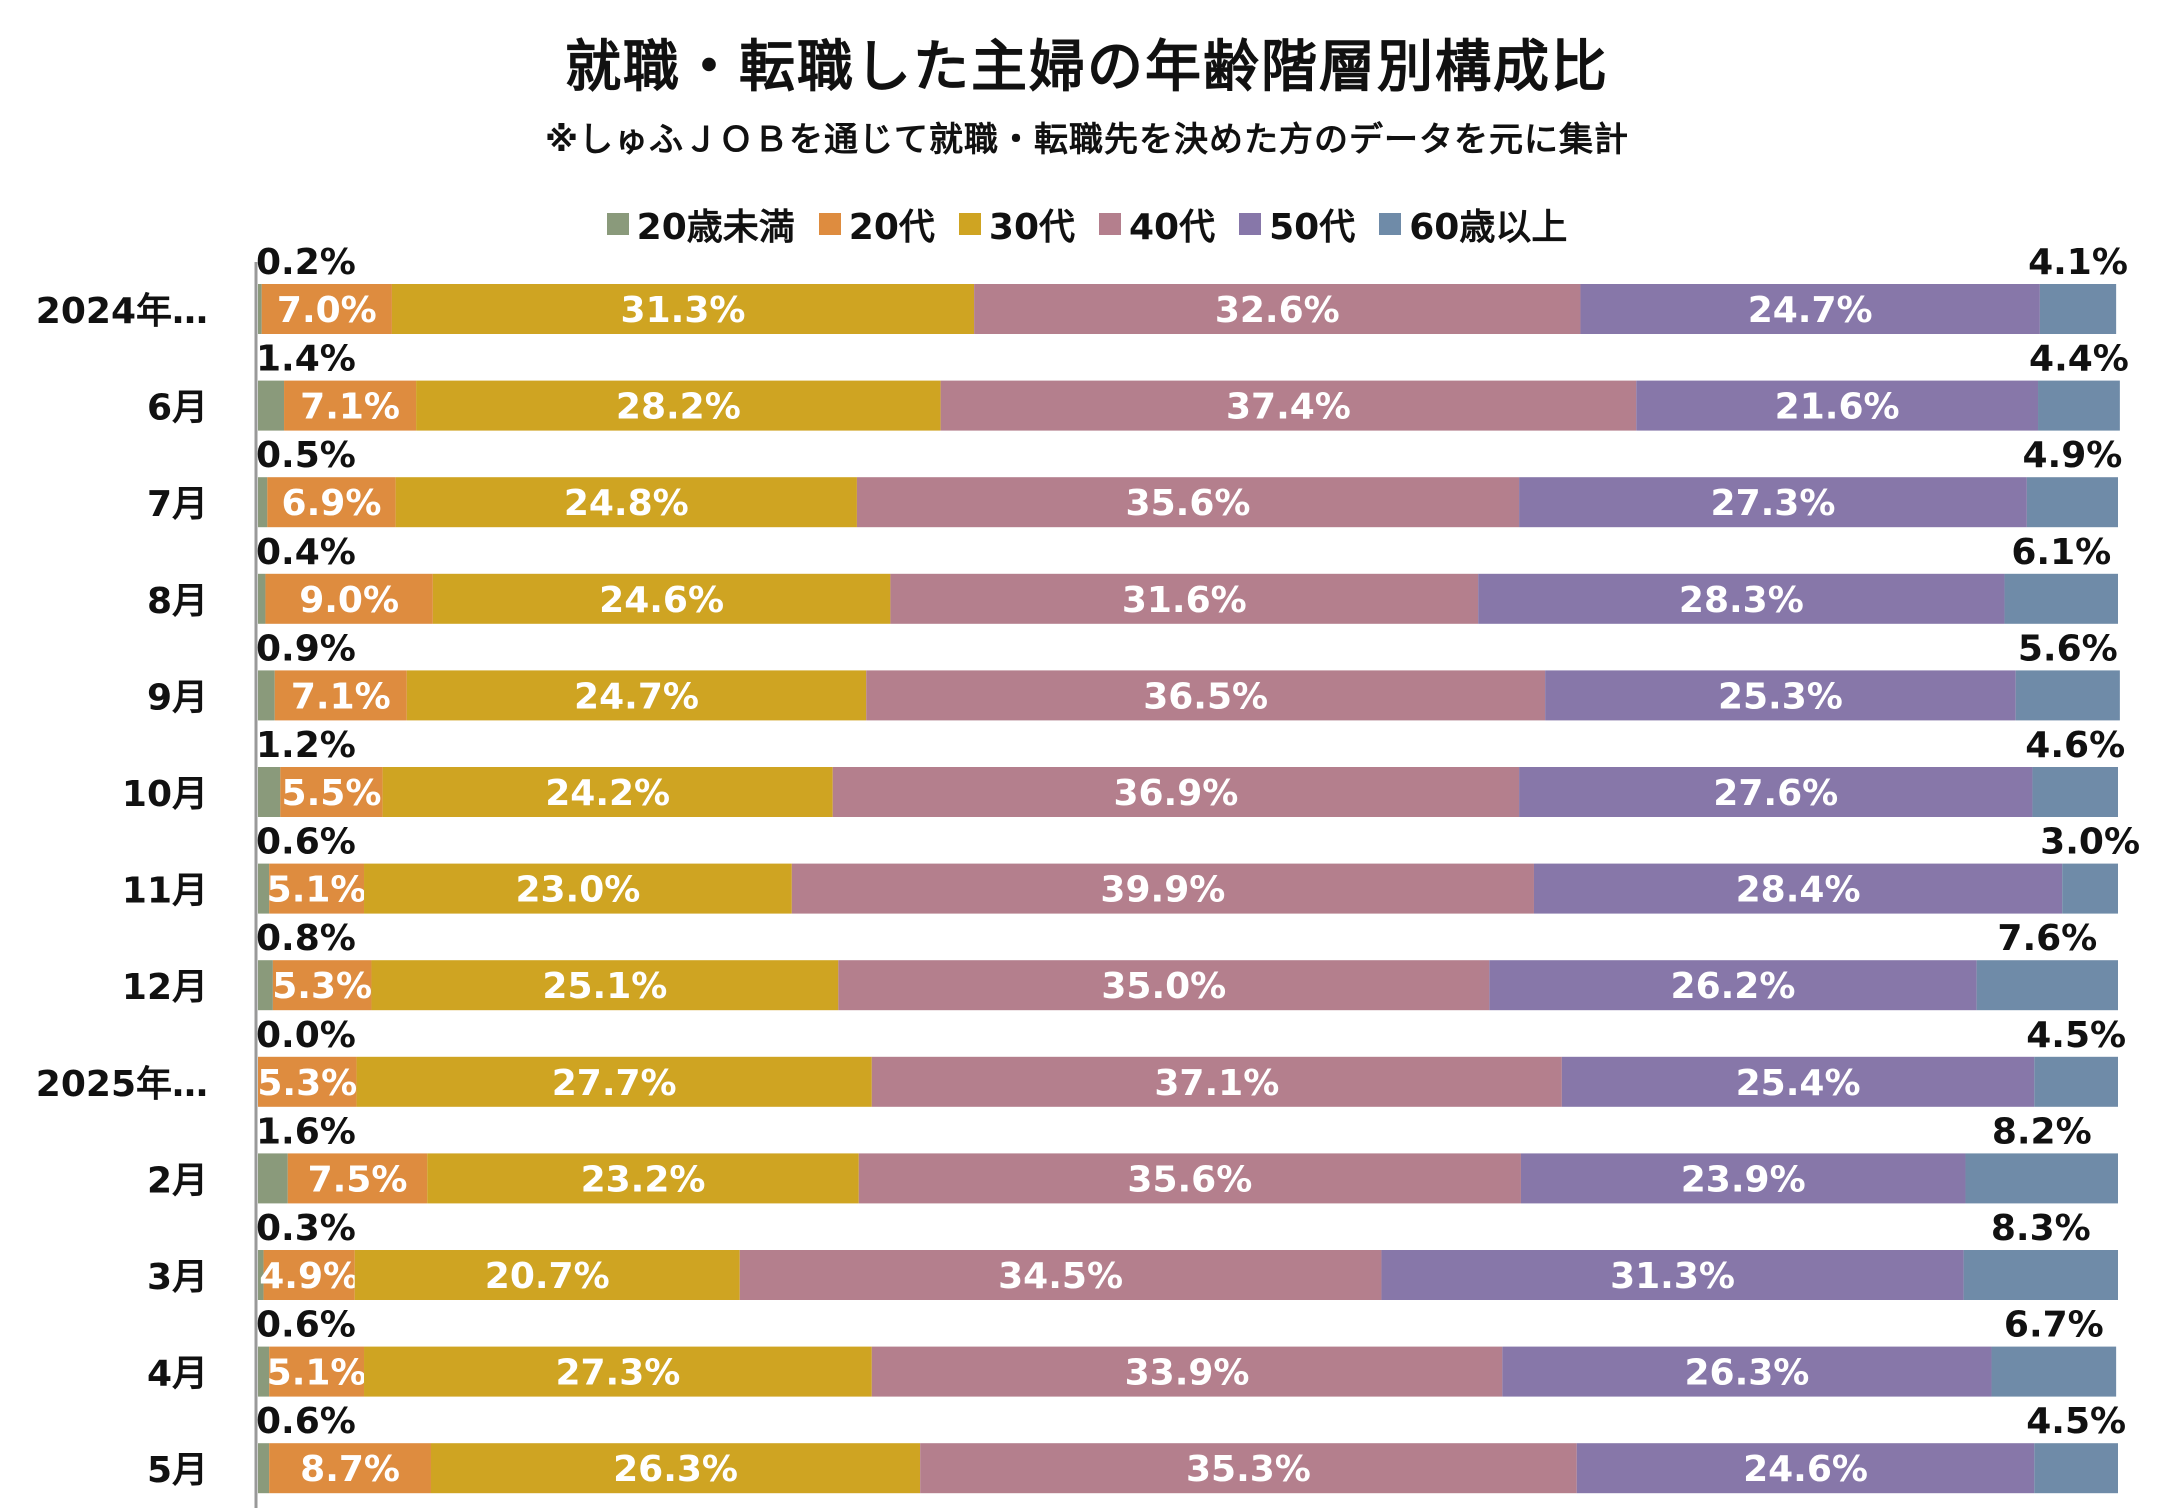 The height and width of the screenshot is (1511, 2174). What do you see at coordinates (969, 224) in the screenshot?
I see `legend-swatch-30s` at bounding box center [969, 224].